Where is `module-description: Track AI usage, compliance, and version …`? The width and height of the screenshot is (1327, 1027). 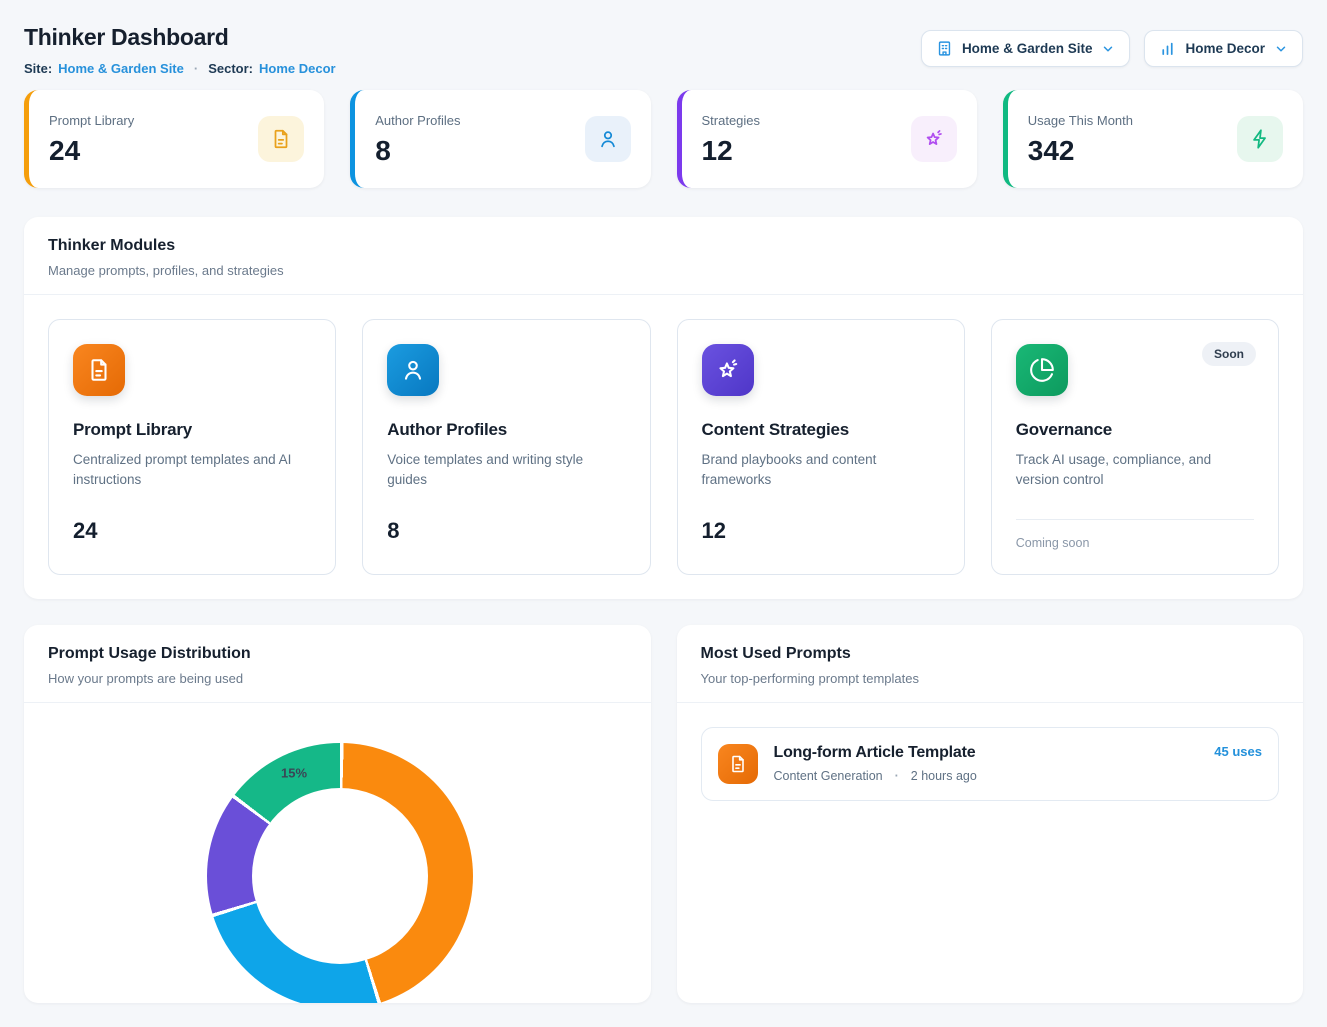 module-description: Track AI usage, compliance, and version … is located at coordinates (1113, 470).